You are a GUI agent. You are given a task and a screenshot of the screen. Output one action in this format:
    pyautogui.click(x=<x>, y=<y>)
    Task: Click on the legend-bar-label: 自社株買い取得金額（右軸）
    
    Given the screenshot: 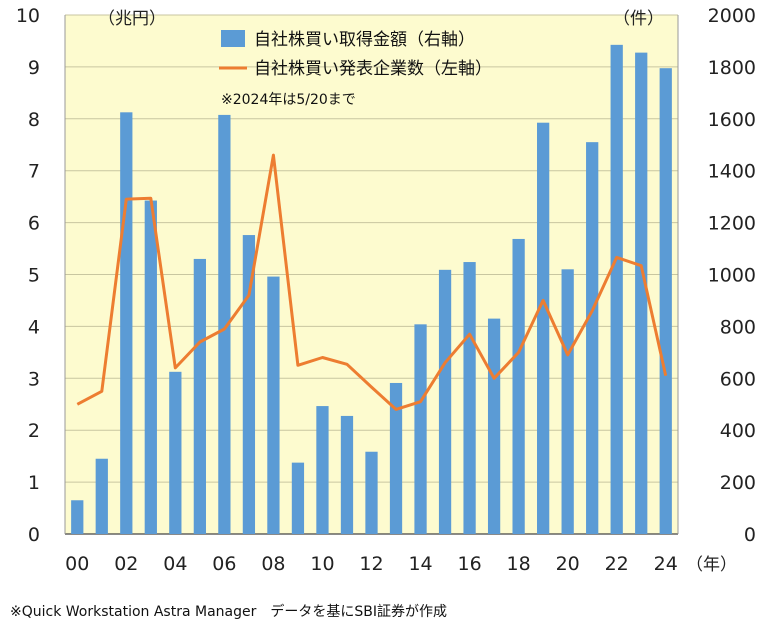 What is the action you would take?
    pyautogui.click(x=364, y=40)
    